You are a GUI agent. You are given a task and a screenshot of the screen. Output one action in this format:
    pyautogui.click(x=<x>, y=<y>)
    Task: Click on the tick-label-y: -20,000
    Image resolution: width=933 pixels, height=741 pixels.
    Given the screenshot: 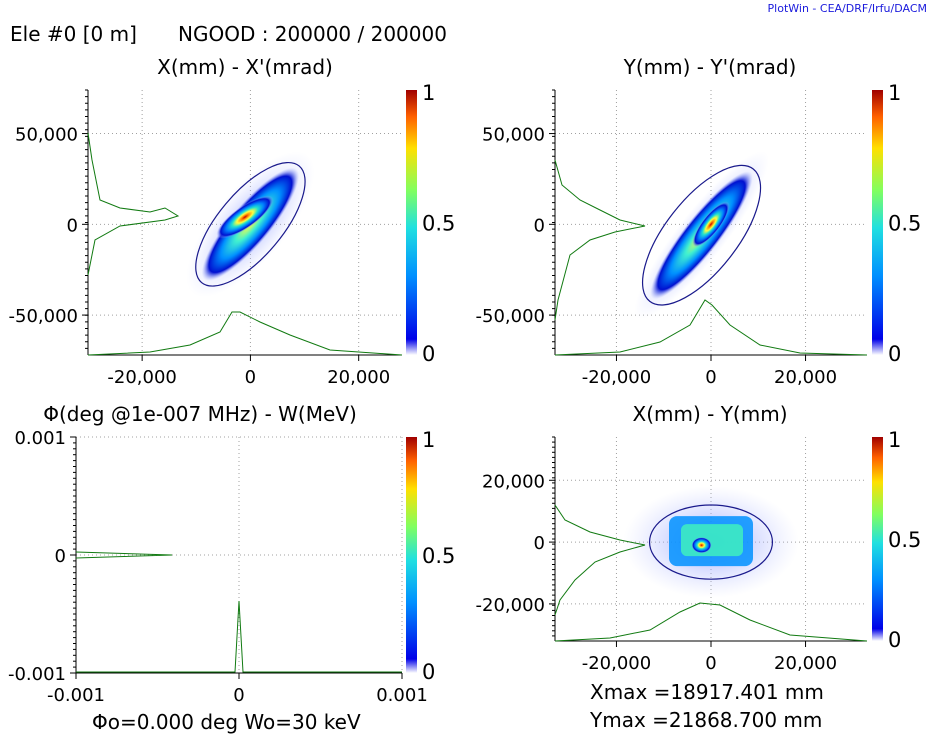 What is the action you would take?
    pyautogui.click(x=510, y=605)
    